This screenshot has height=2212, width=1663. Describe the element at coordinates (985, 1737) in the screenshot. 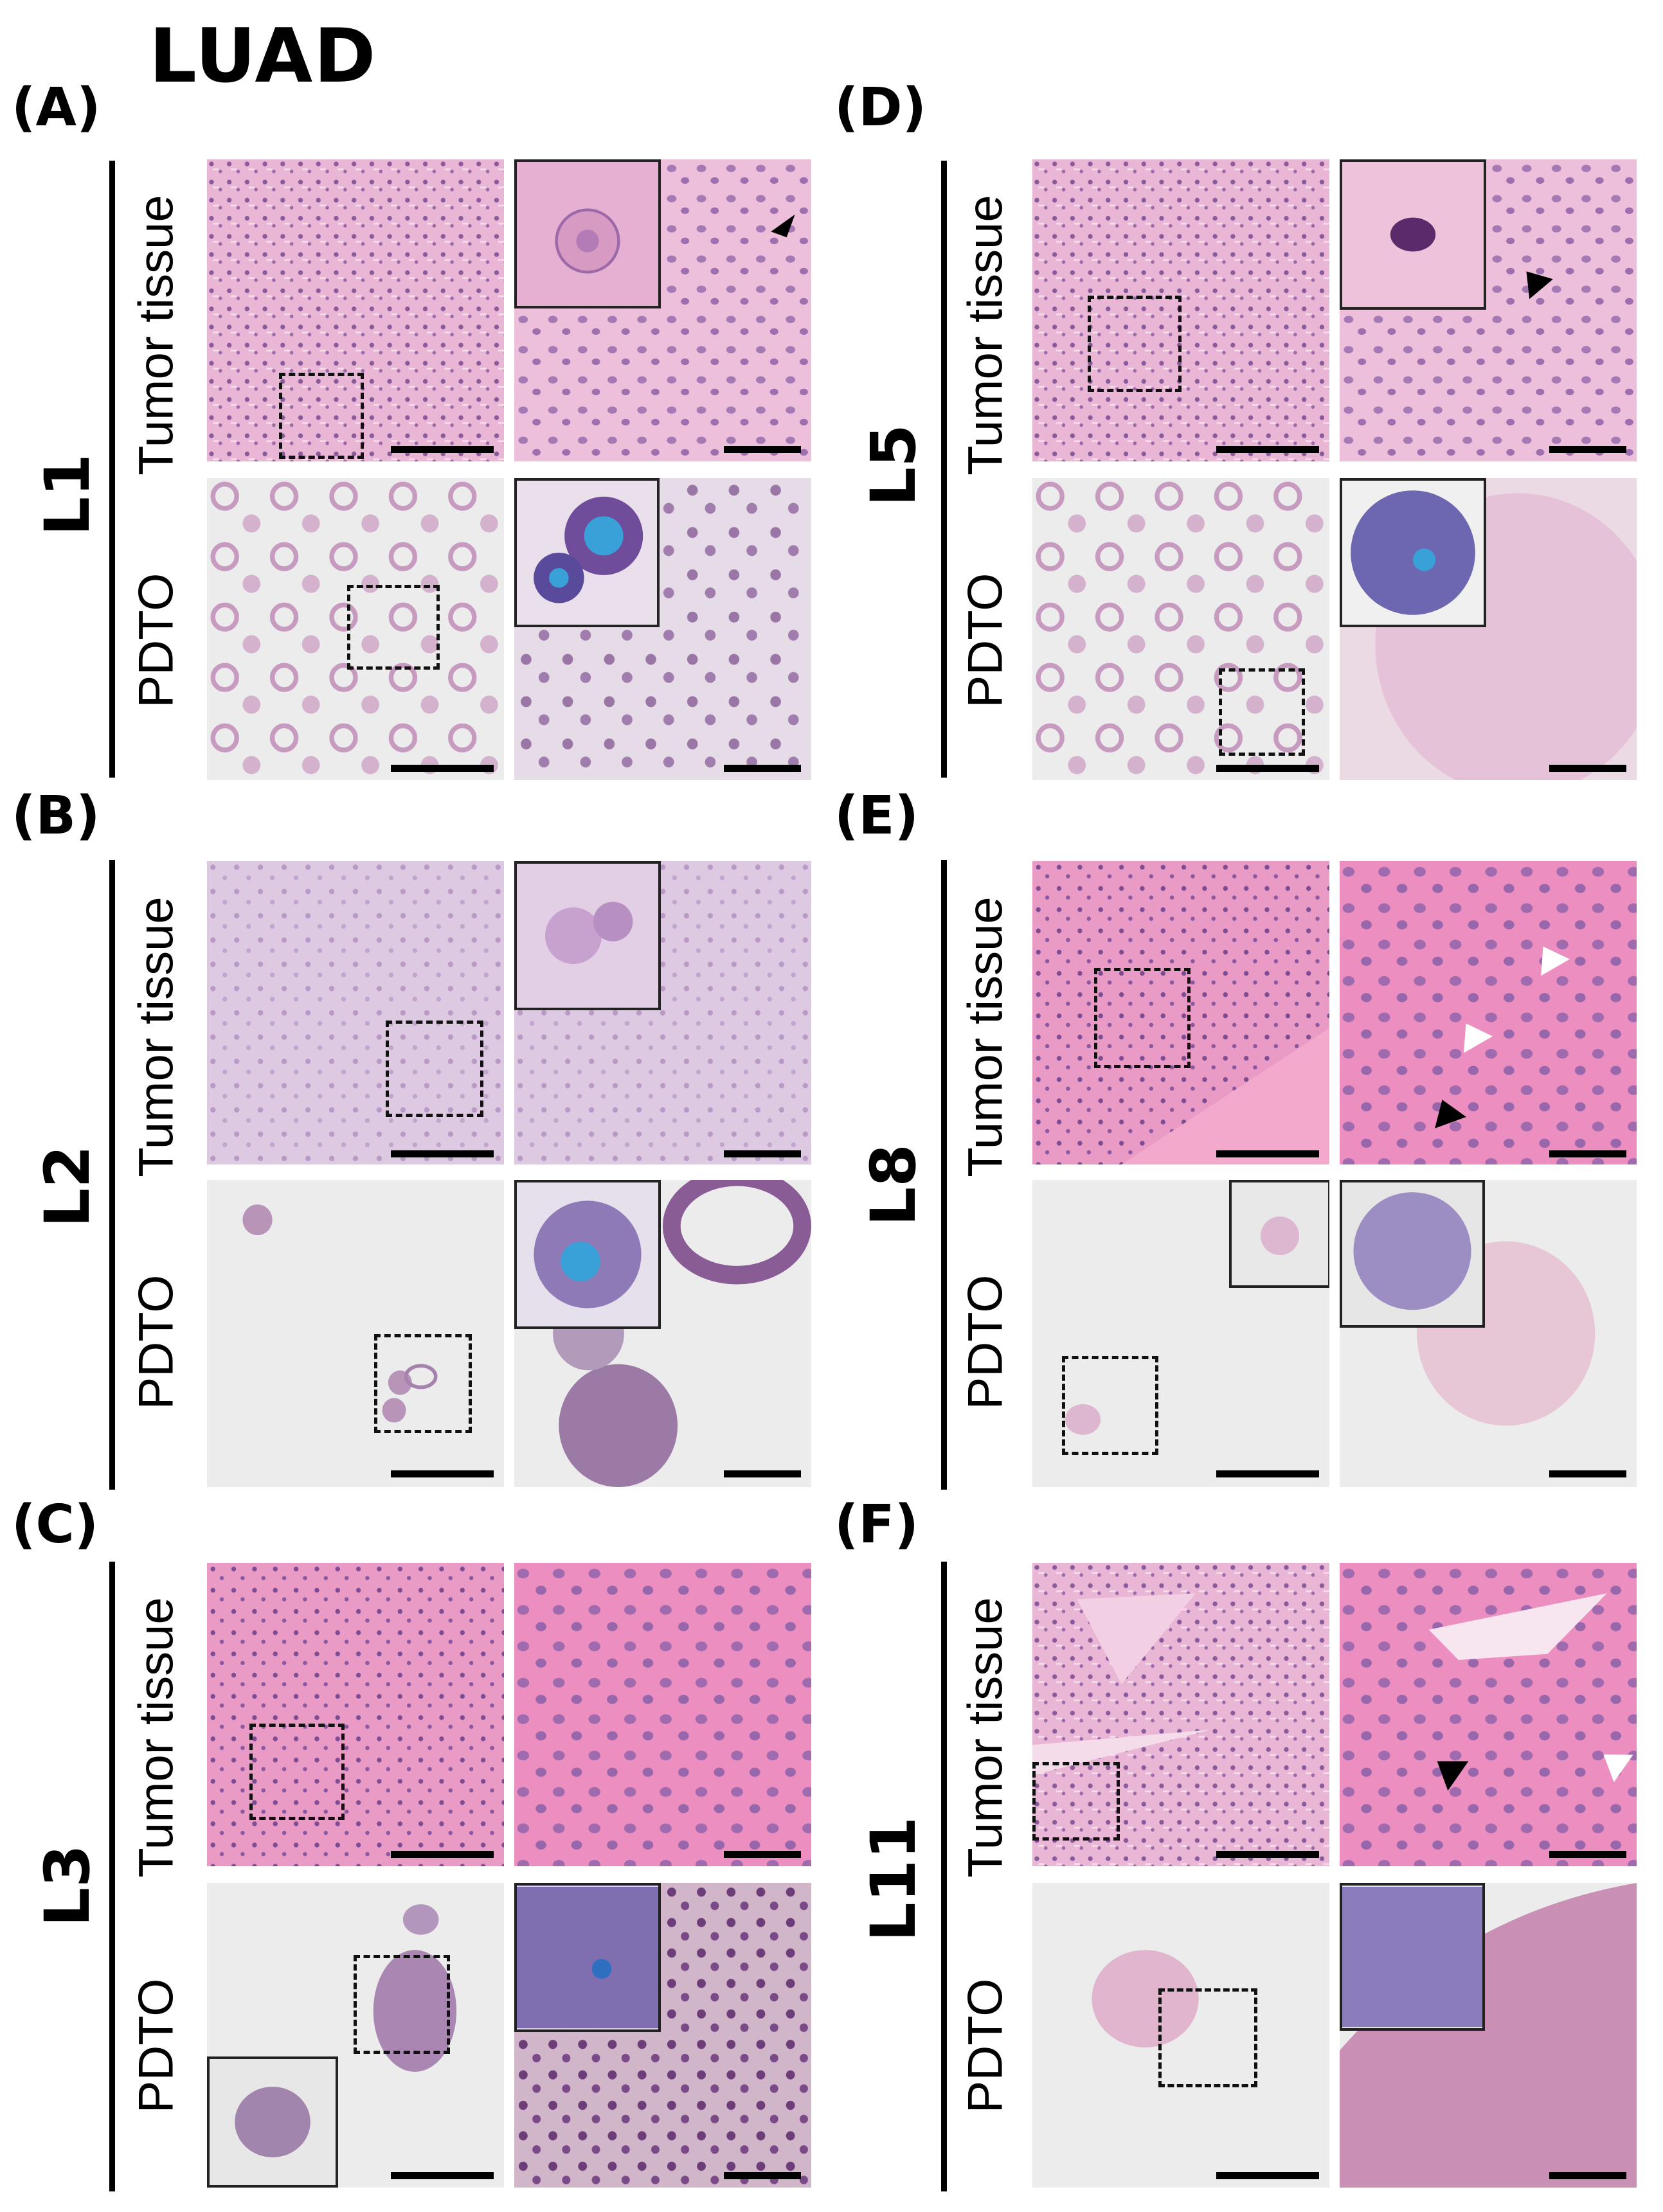

I see `row-label-tissue-f: Tumor tissue` at that location.